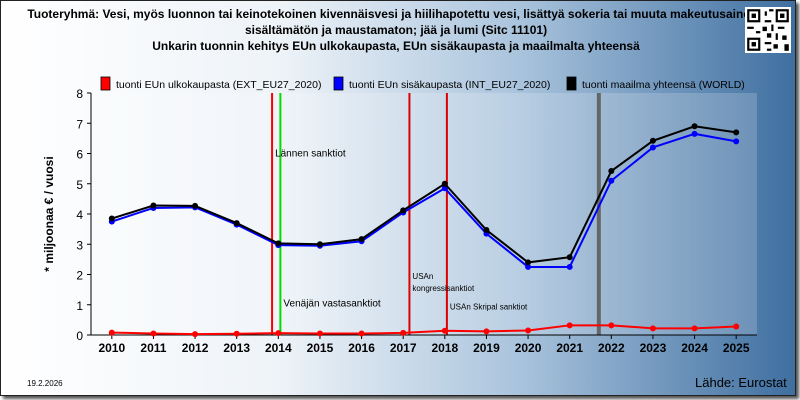 This screenshot has height=400, width=800. I want to click on x-tick-label: 2021, so click(569, 348).